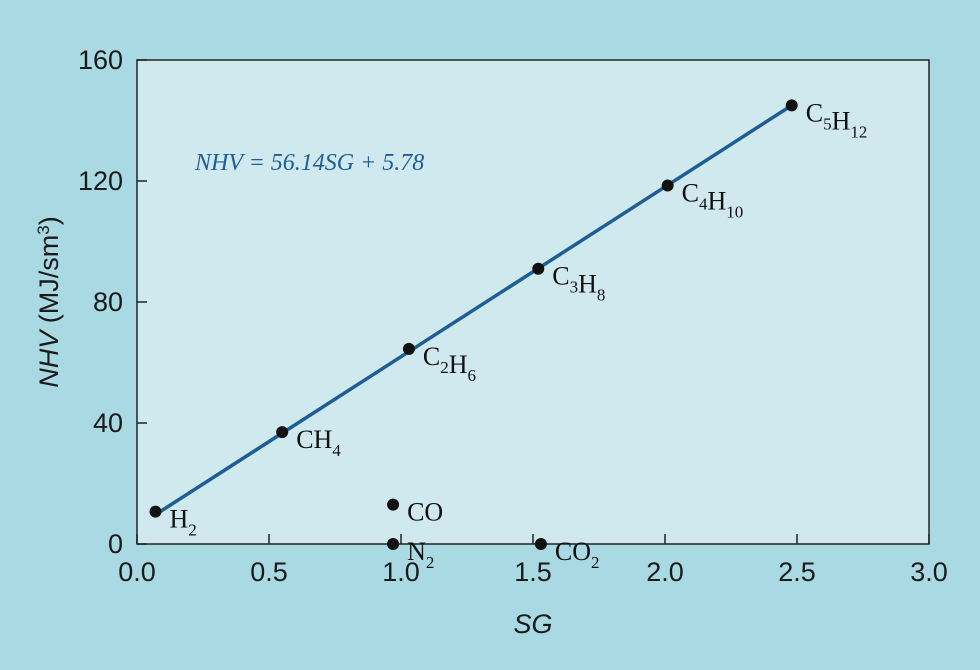  Describe the element at coordinates (182, 522) in the screenshot. I see `data-point-label: H2` at that location.